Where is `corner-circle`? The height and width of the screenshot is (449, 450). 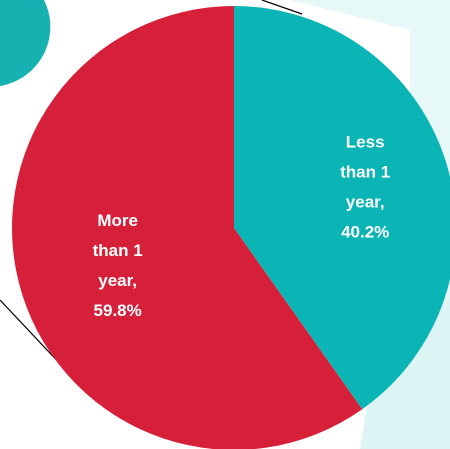 corner-circle is located at coordinates (25, 43).